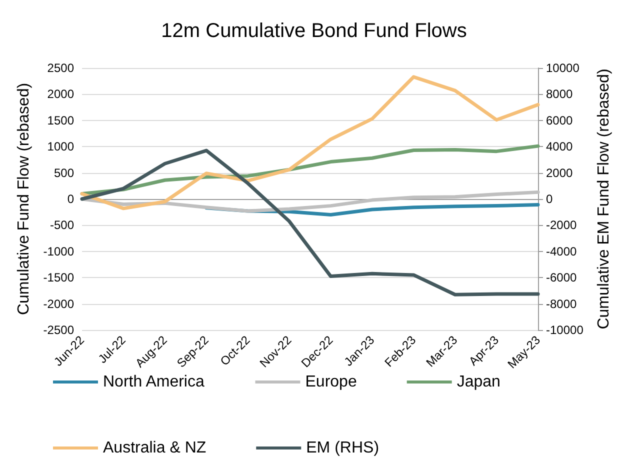  I want to click on y2-tick-label: 2000, so click(560, 173).